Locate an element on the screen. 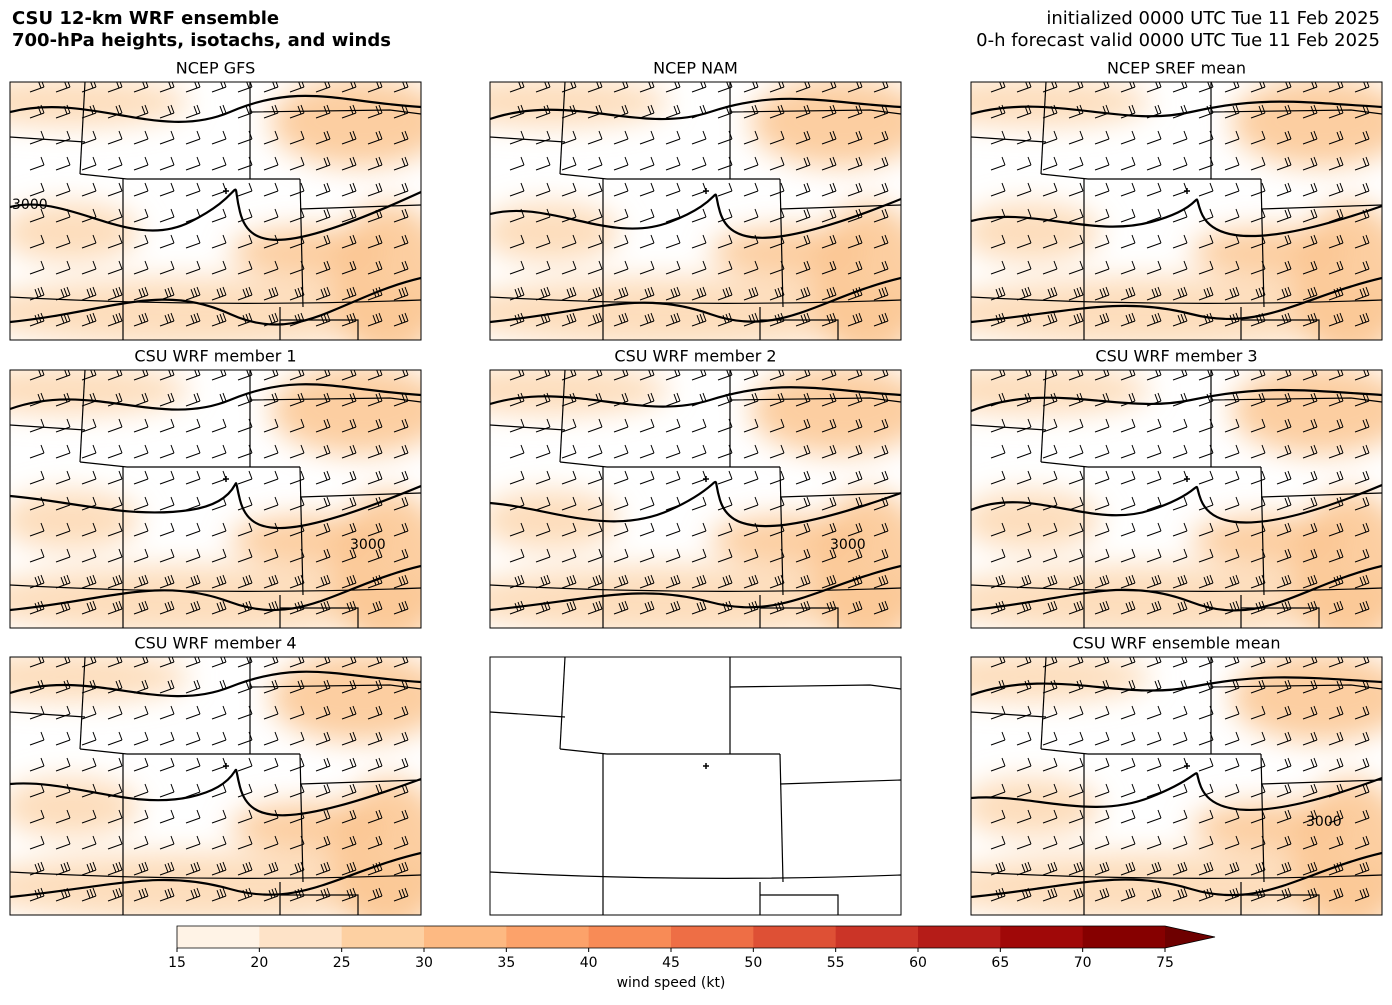  panel-title: NCEP GFS is located at coordinates (215, 68).